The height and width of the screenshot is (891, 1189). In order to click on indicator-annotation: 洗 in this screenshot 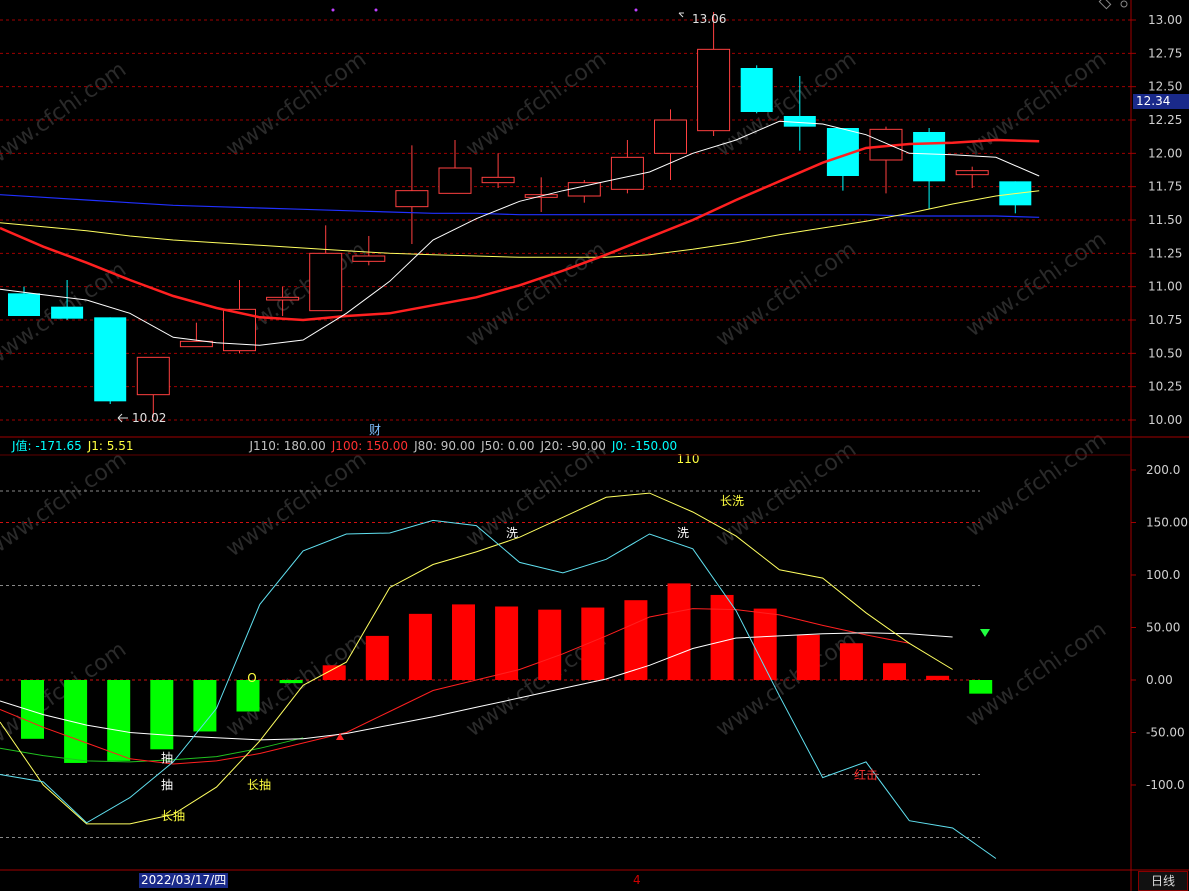, I will do `click(512, 533)`.